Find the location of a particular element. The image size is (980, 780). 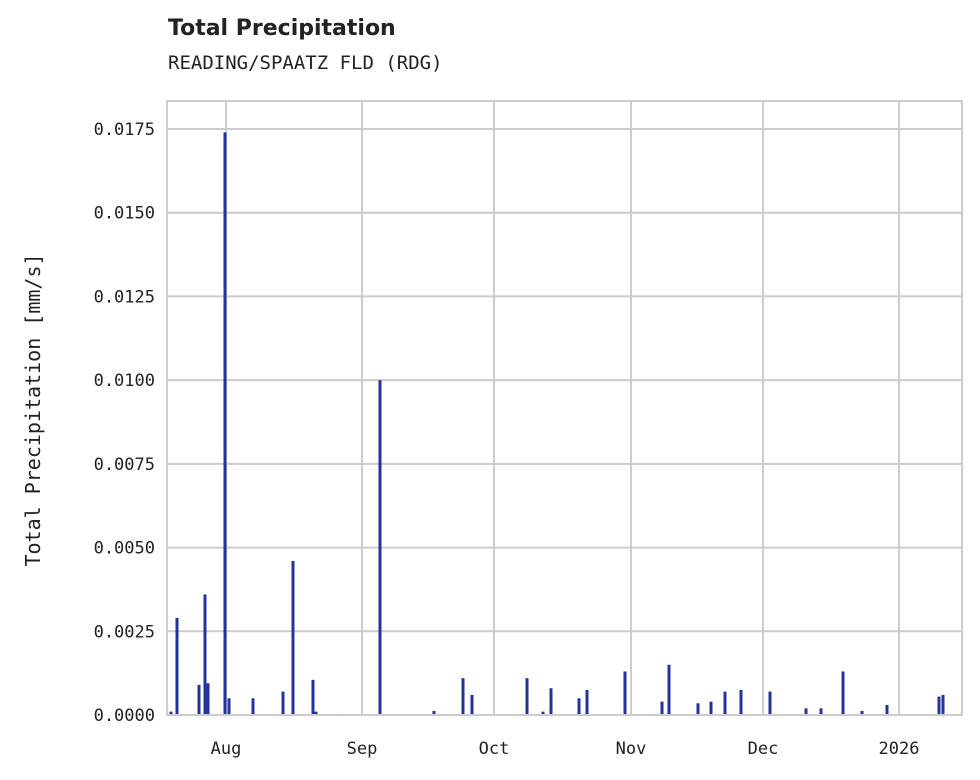

chart-title: Total Precipitation is located at coordinates (282, 28).